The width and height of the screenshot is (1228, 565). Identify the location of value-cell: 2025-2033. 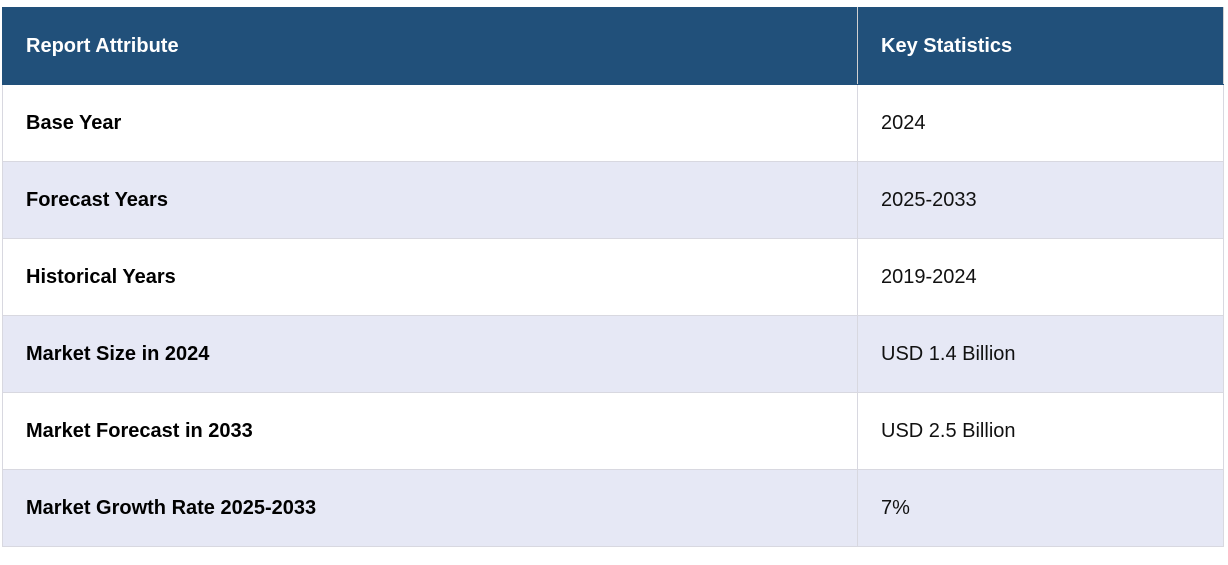
(1040, 200).